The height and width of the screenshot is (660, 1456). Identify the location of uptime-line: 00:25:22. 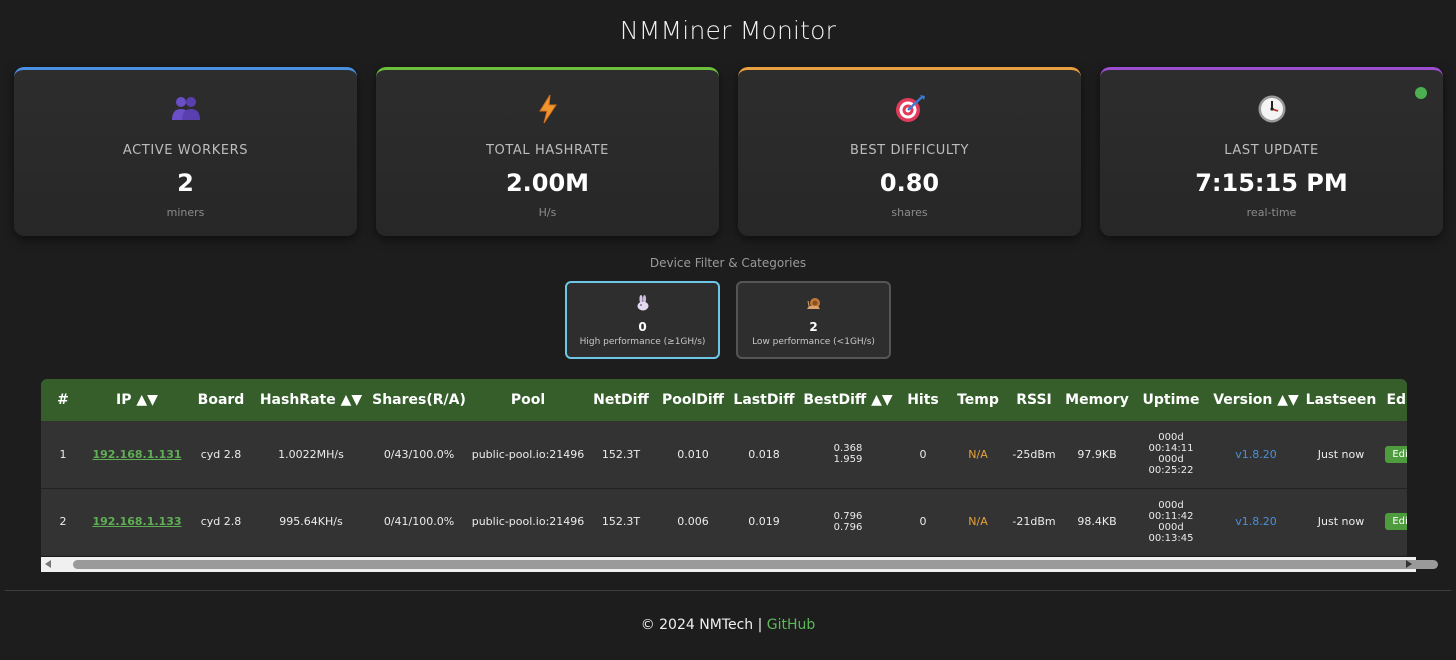
(1171, 471).